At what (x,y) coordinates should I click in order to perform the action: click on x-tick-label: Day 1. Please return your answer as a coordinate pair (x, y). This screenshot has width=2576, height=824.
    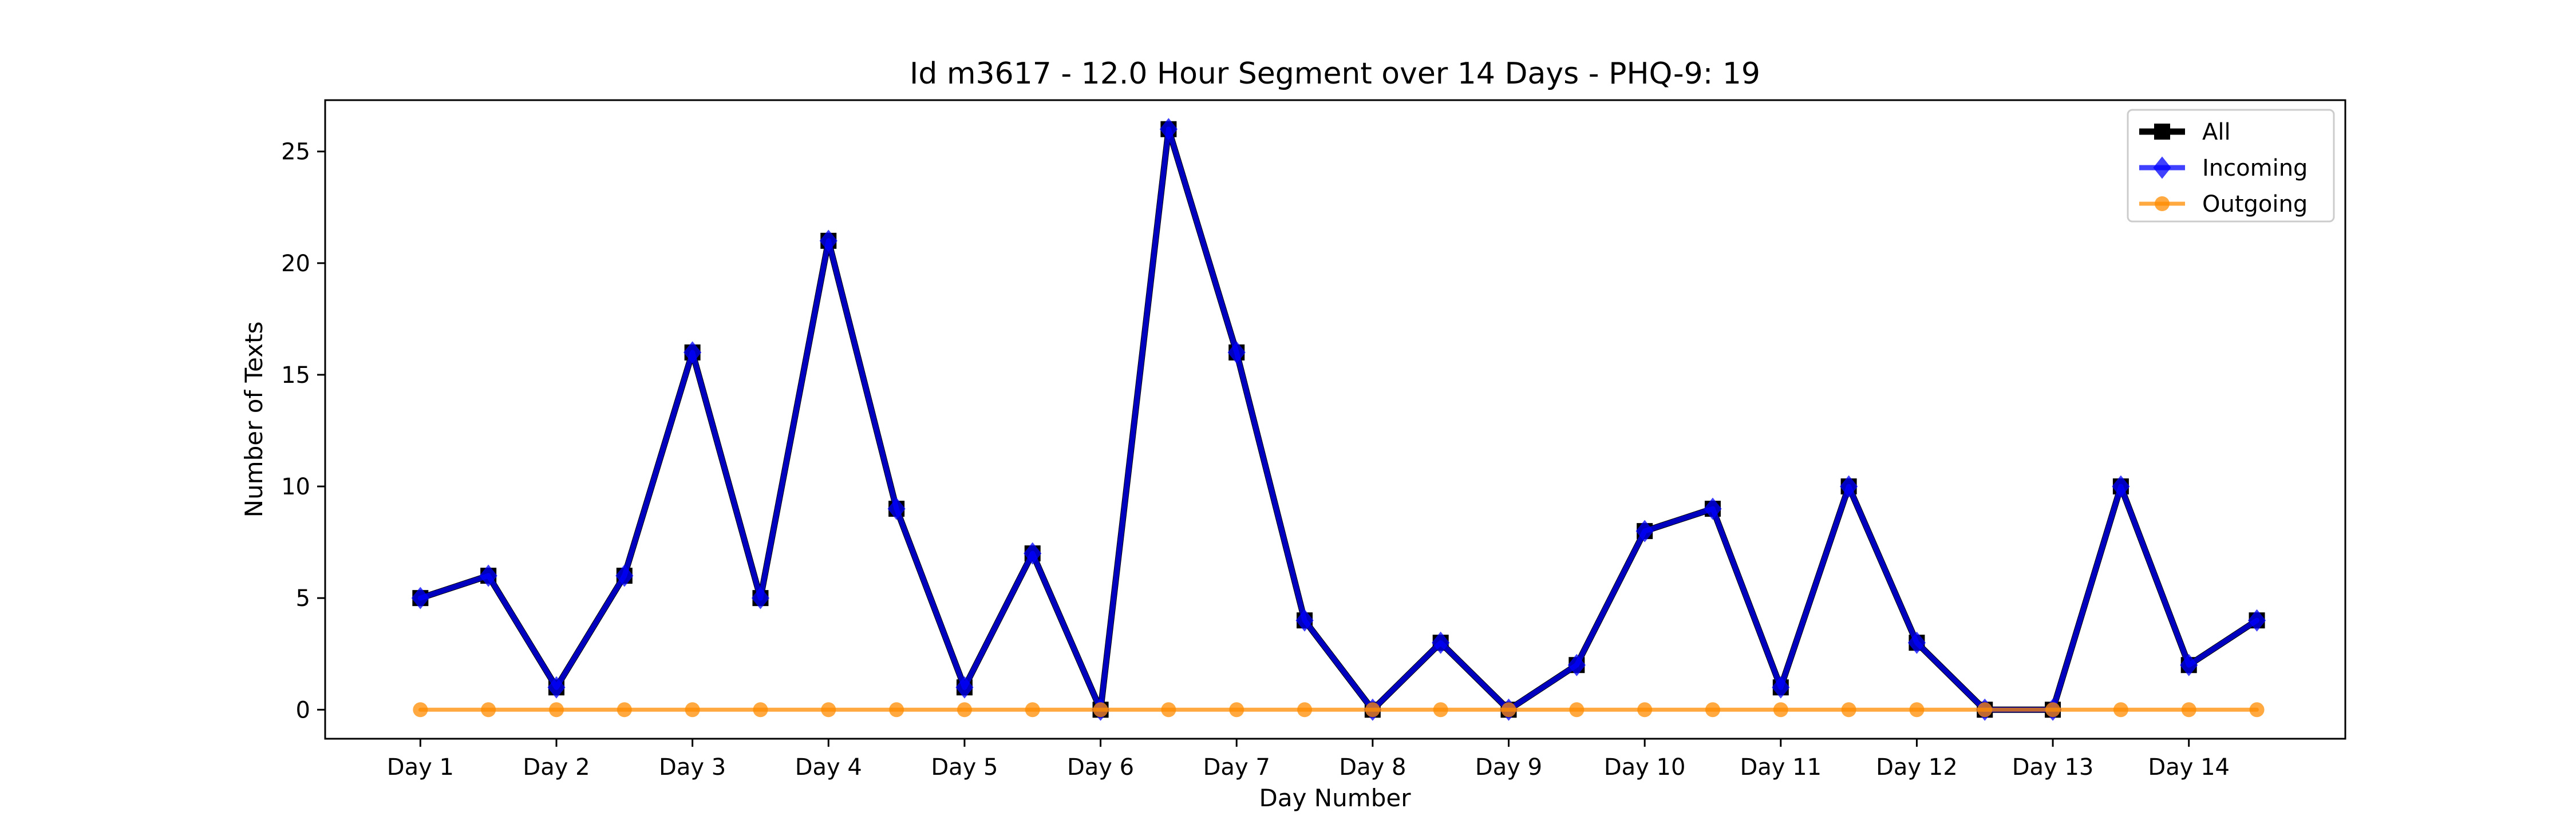
    Looking at the image, I should click on (420, 767).